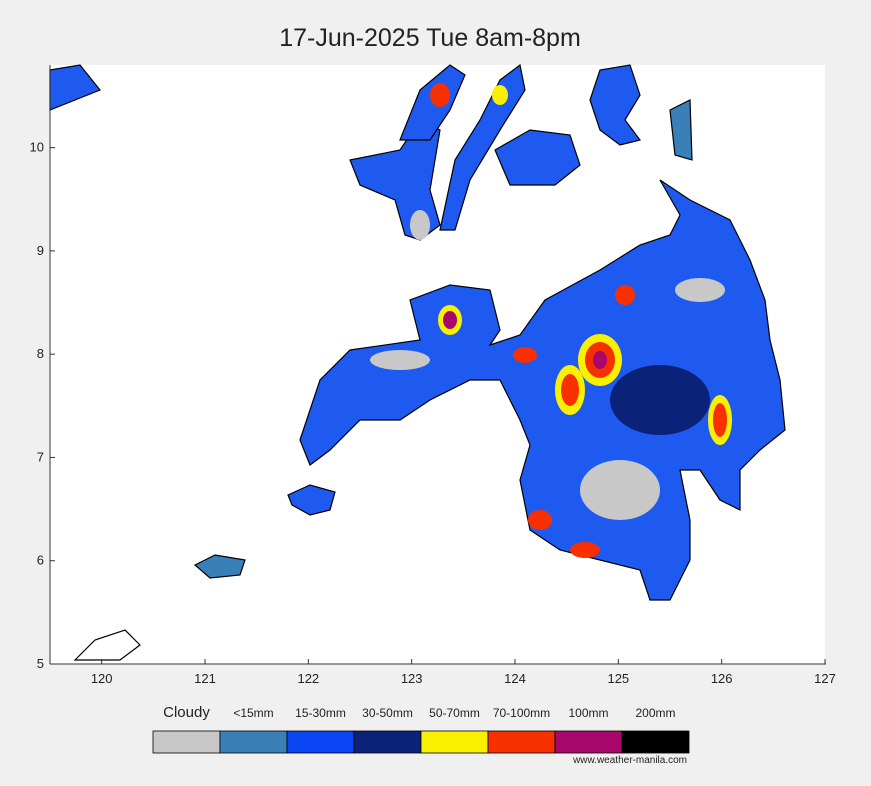 The image size is (871, 786). I want to click on sulu, so click(219, 566).